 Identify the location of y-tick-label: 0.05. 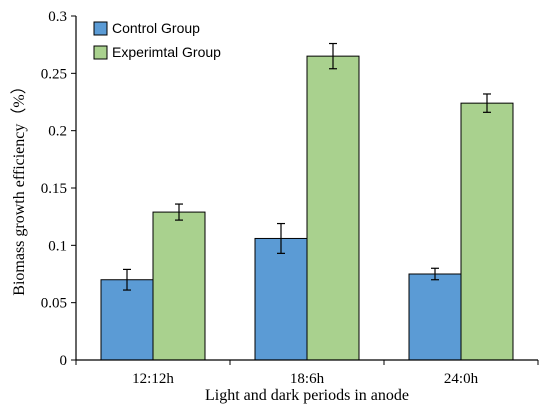
(54, 304).